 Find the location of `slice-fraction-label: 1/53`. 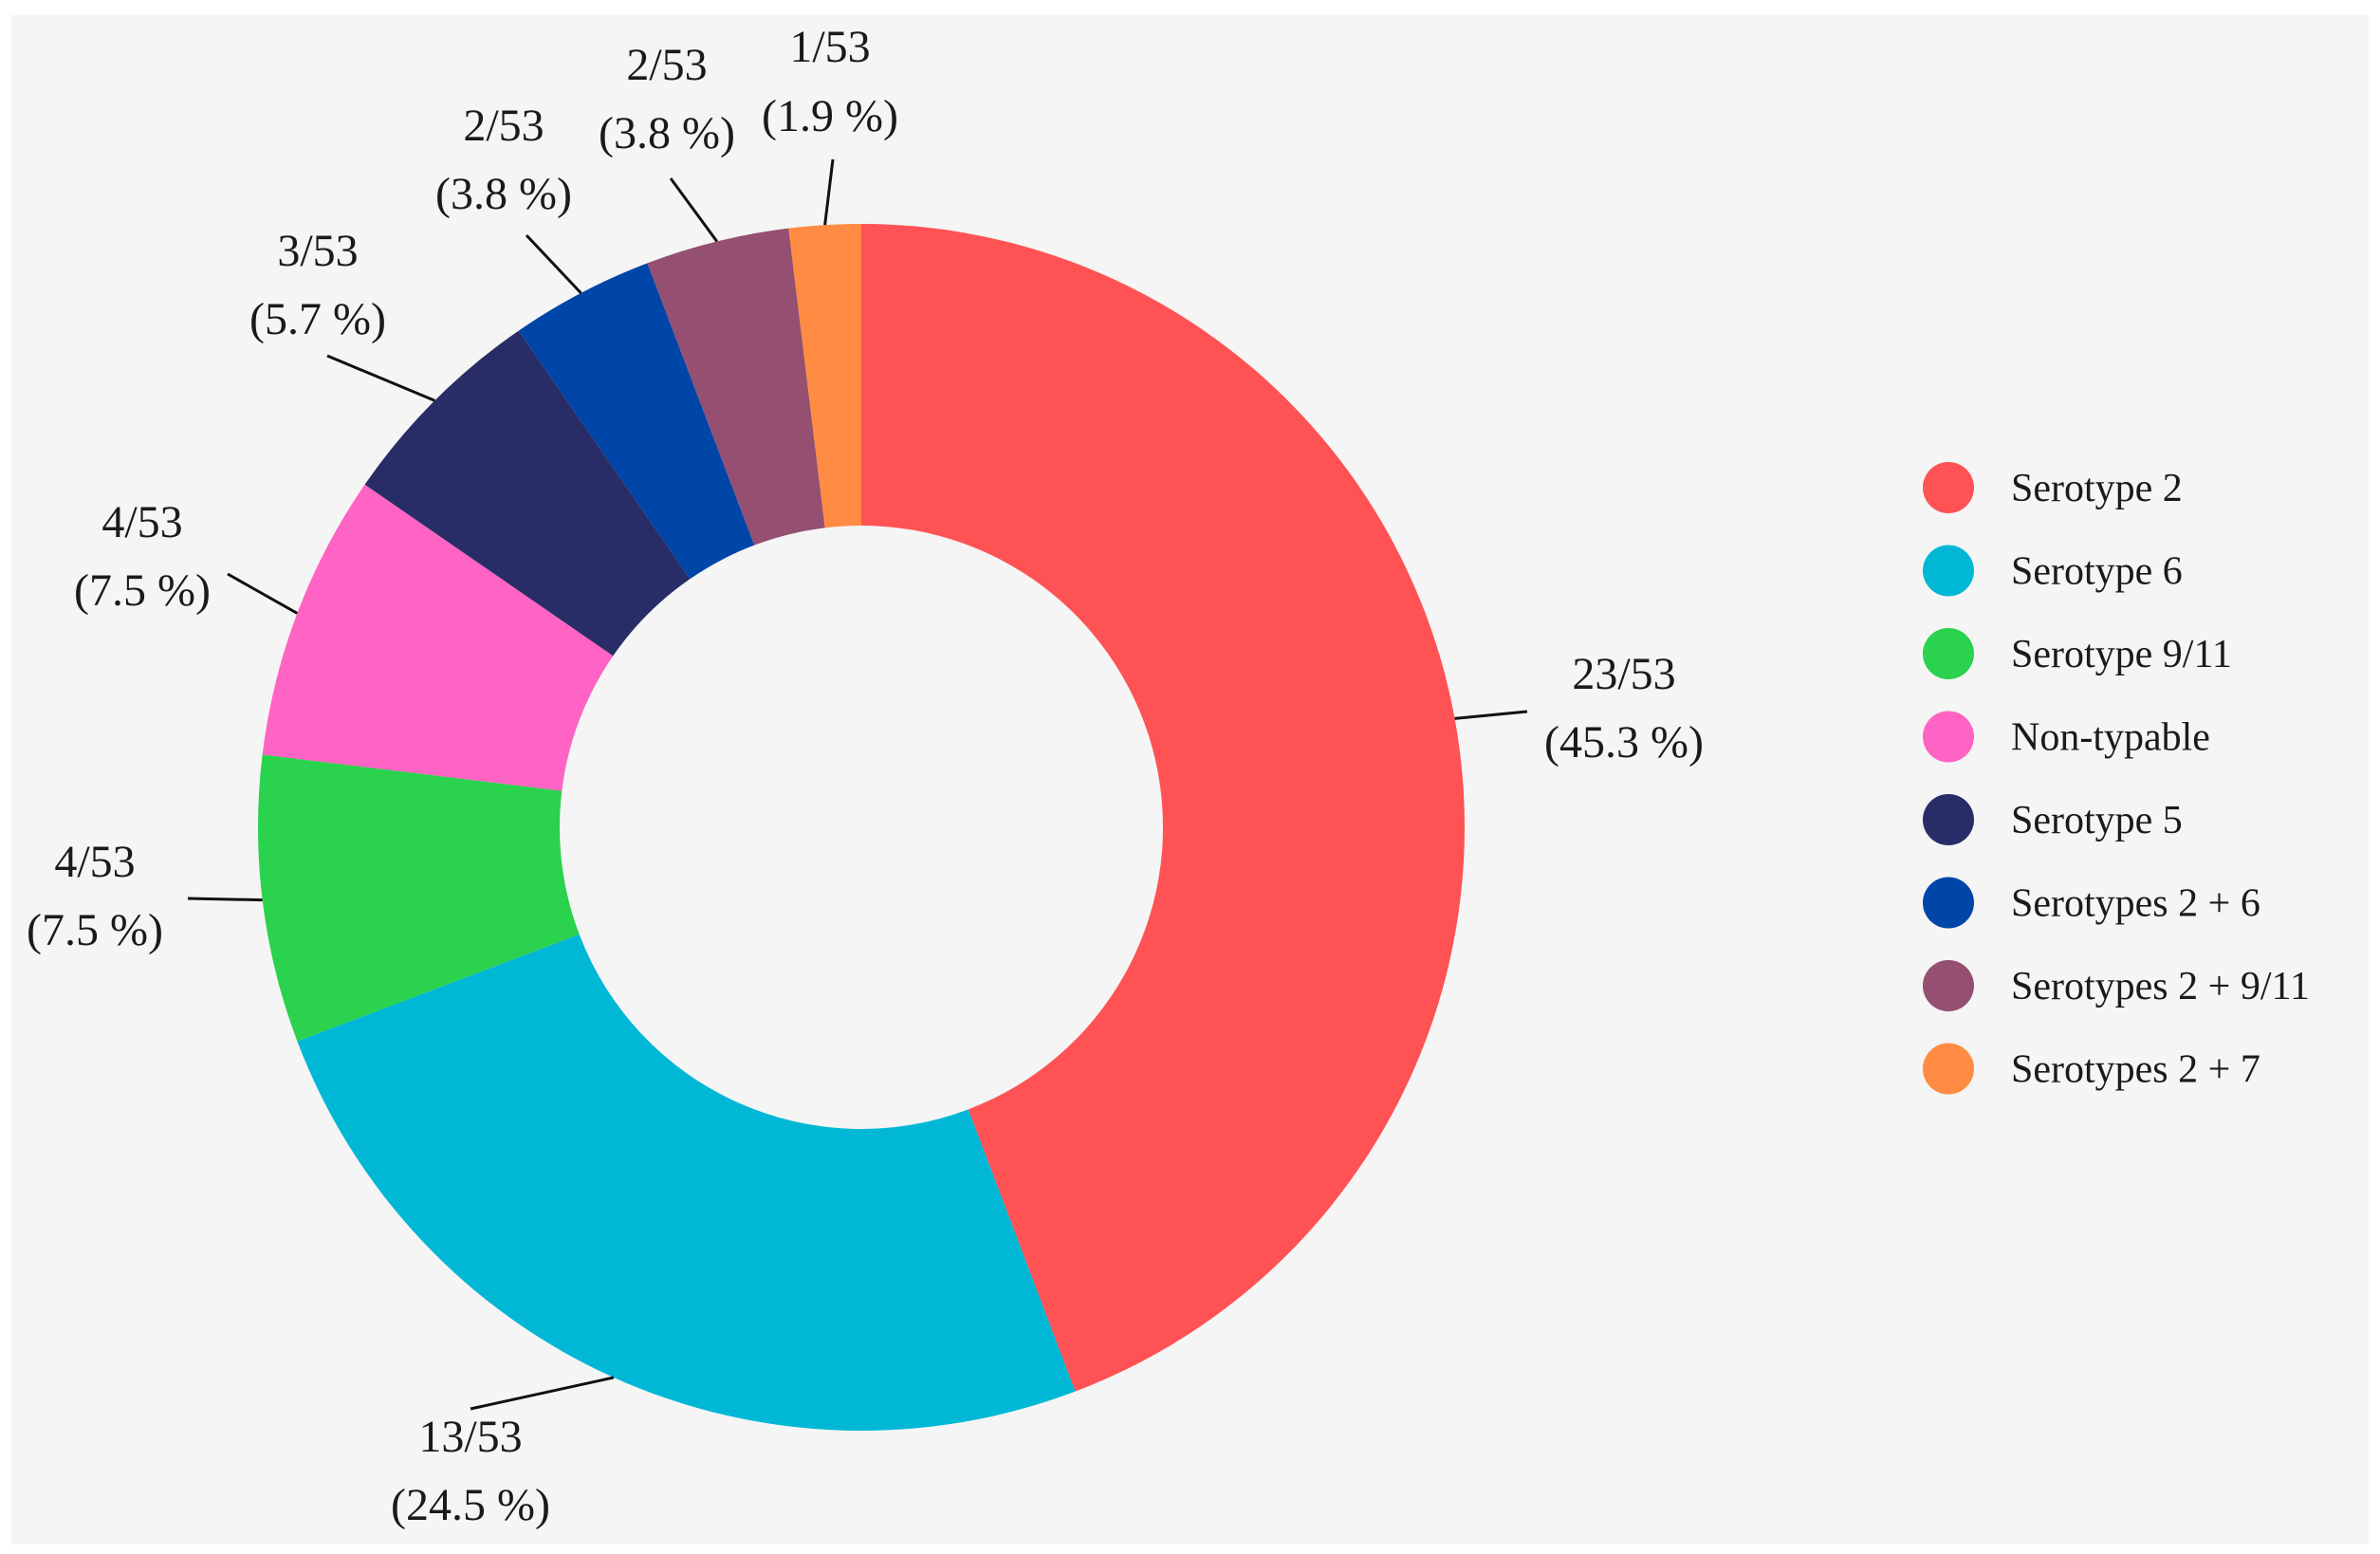

slice-fraction-label: 1/53 is located at coordinates (829, 47).